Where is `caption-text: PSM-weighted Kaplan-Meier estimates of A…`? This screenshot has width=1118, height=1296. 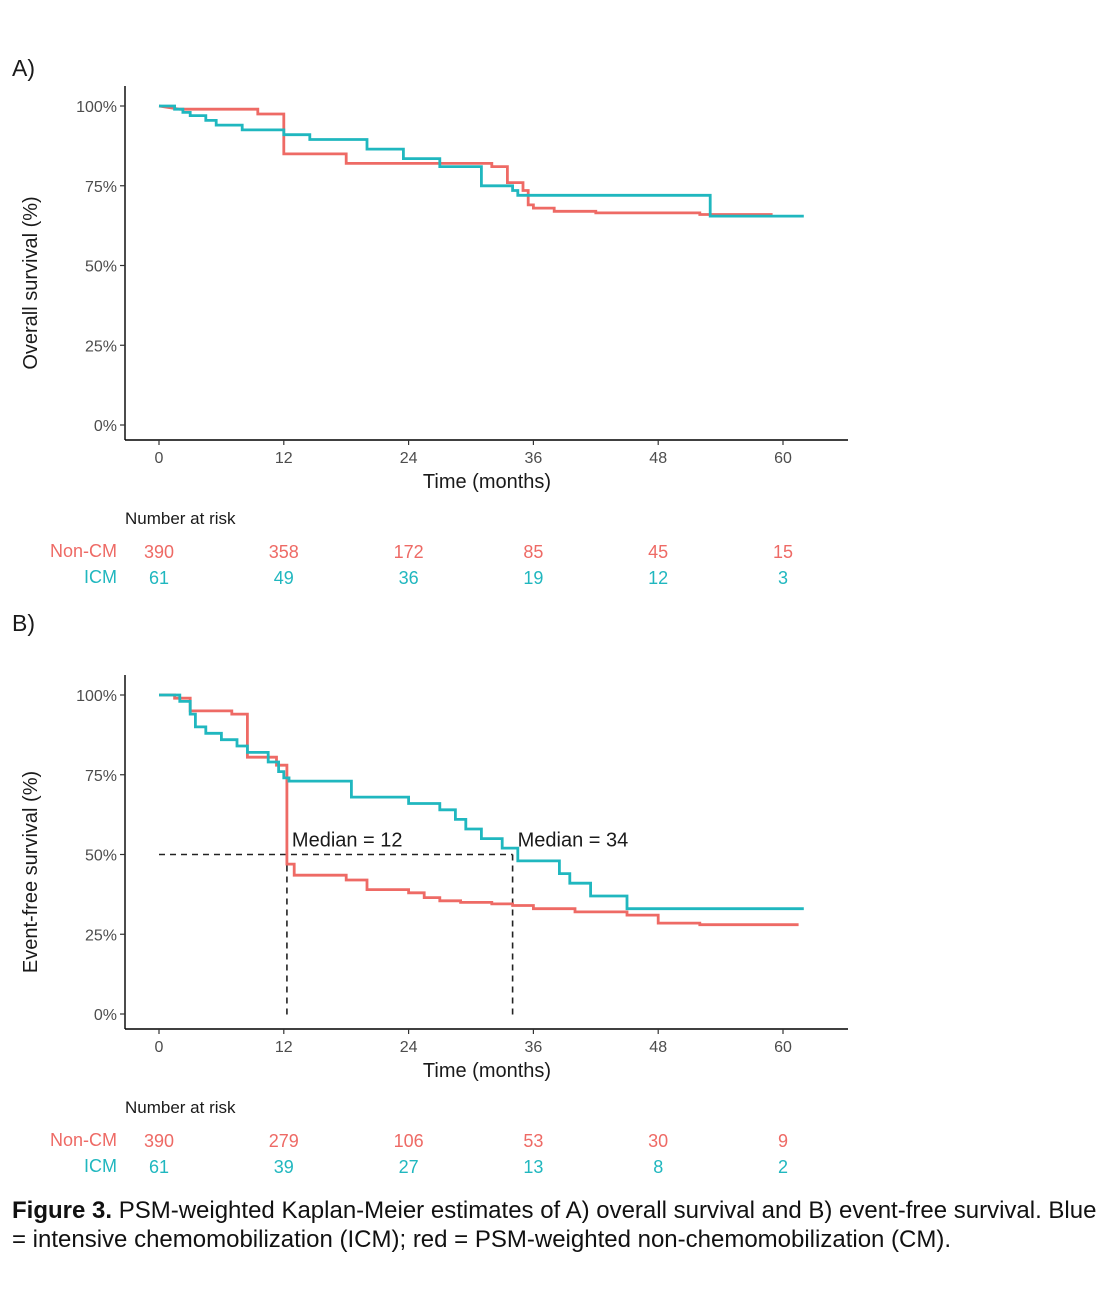 caption-text: PSM-weighted Kaplan-Meier estimates of A… is located at coordinates (554, 1225).